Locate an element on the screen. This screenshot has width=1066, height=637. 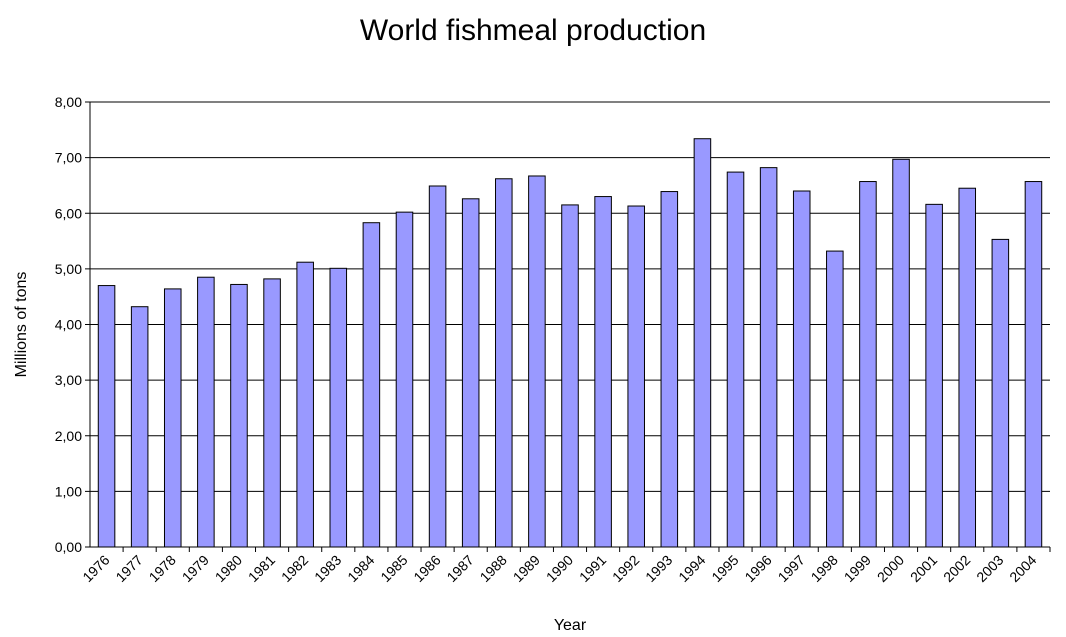
y-ticks: 0,00 1,00 2,00 3,00 4,00 5,00 6,00 7,00 8,00 is located at coordinates (72, 324).